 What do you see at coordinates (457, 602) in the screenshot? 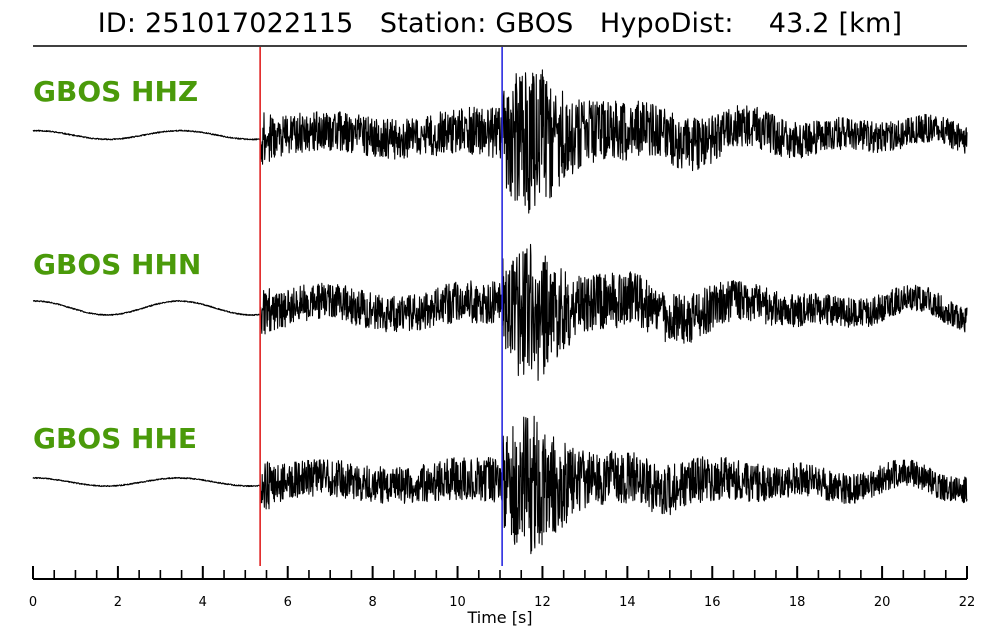
I see `tick-label: 10` at bounding box center [457, 602].